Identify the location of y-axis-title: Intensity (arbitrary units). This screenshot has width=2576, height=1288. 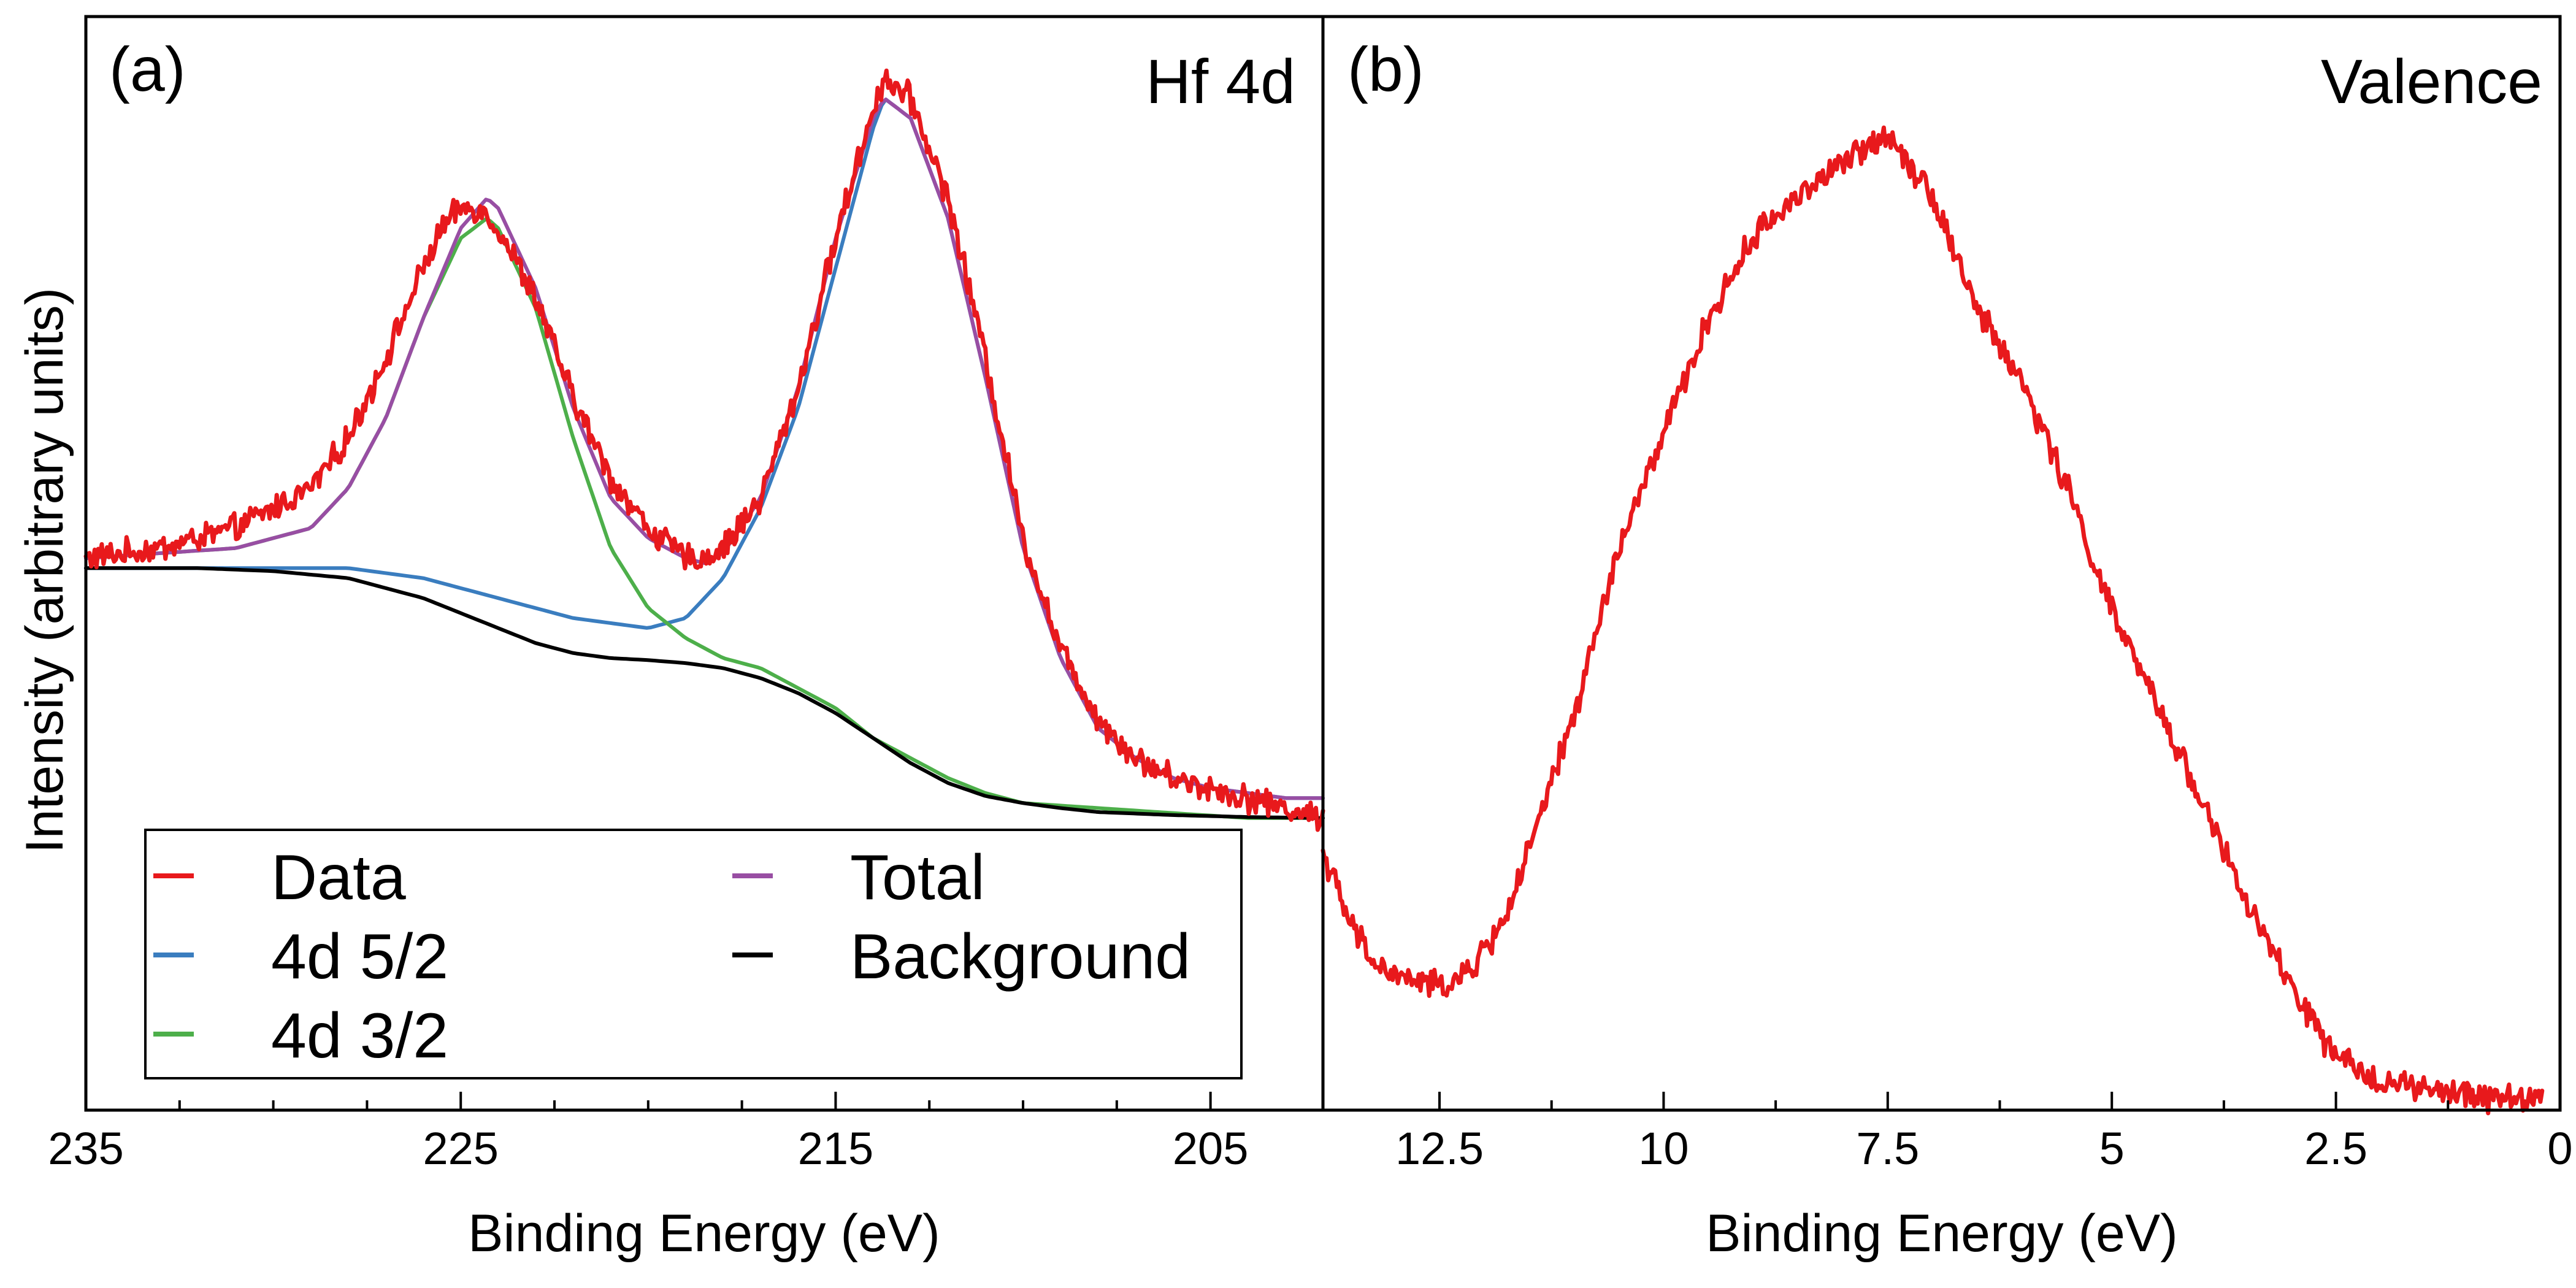
(44, 570).